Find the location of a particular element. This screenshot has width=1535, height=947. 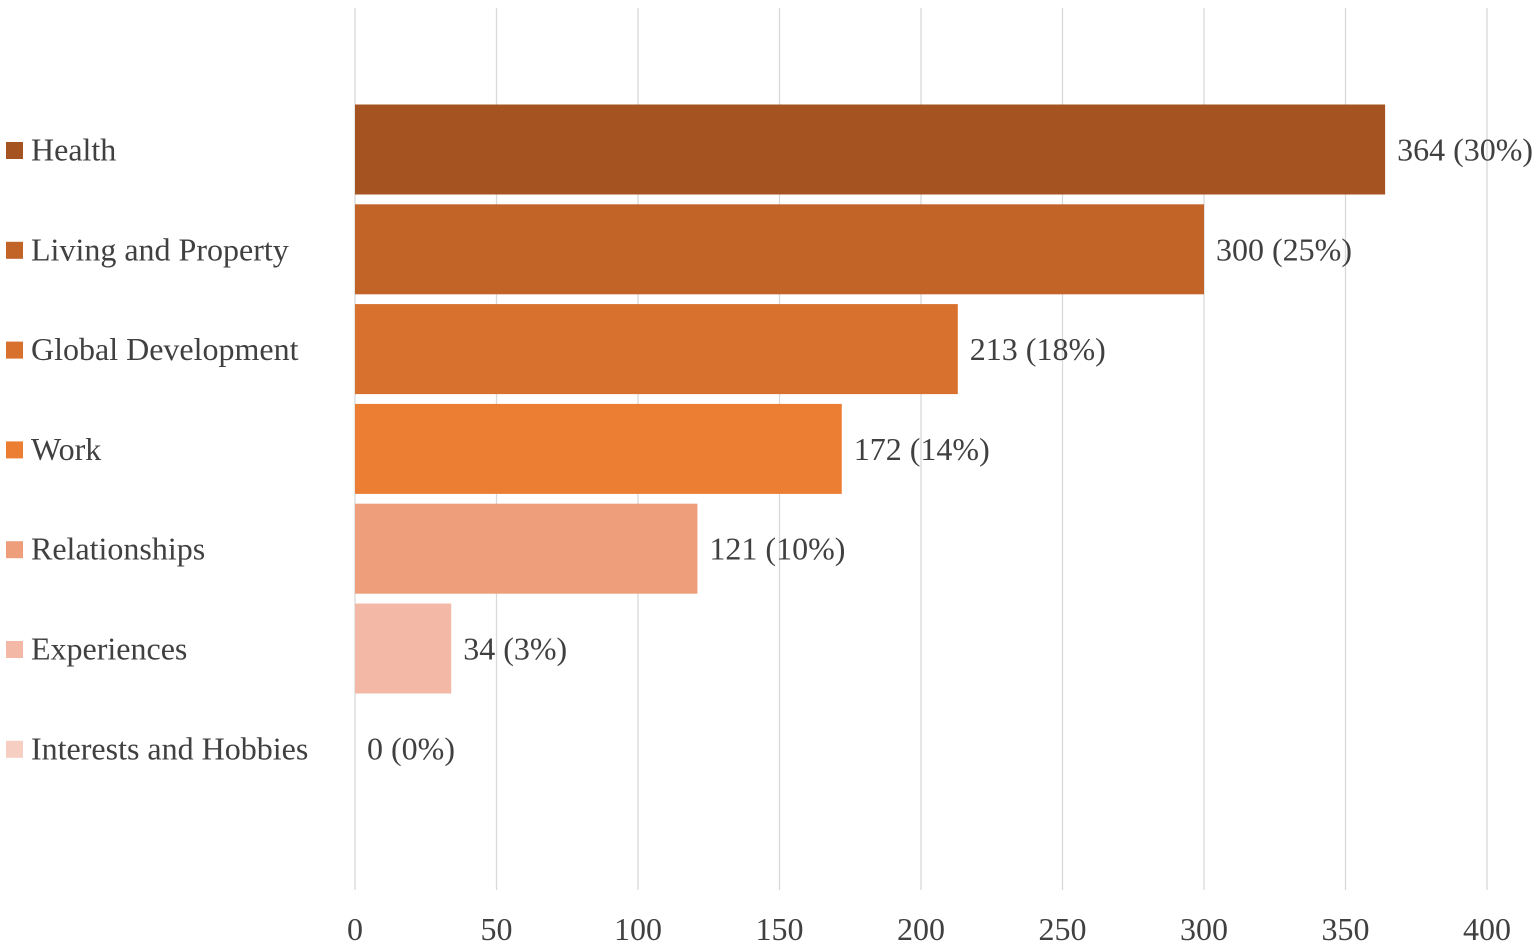

x-axis-ticks: 0 50 100 150 200 250 300 350 400 is located at coordinates (929, 929).